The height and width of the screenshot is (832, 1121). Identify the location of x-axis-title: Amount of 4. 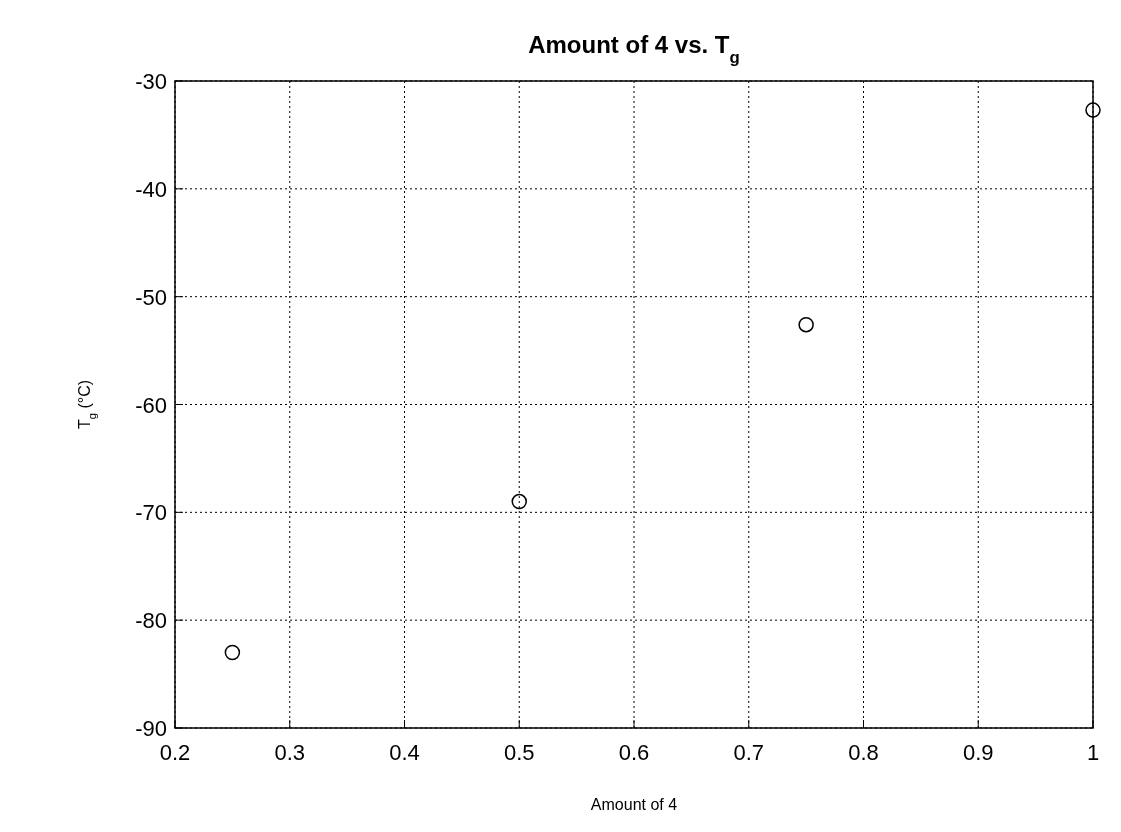
(634, 804).